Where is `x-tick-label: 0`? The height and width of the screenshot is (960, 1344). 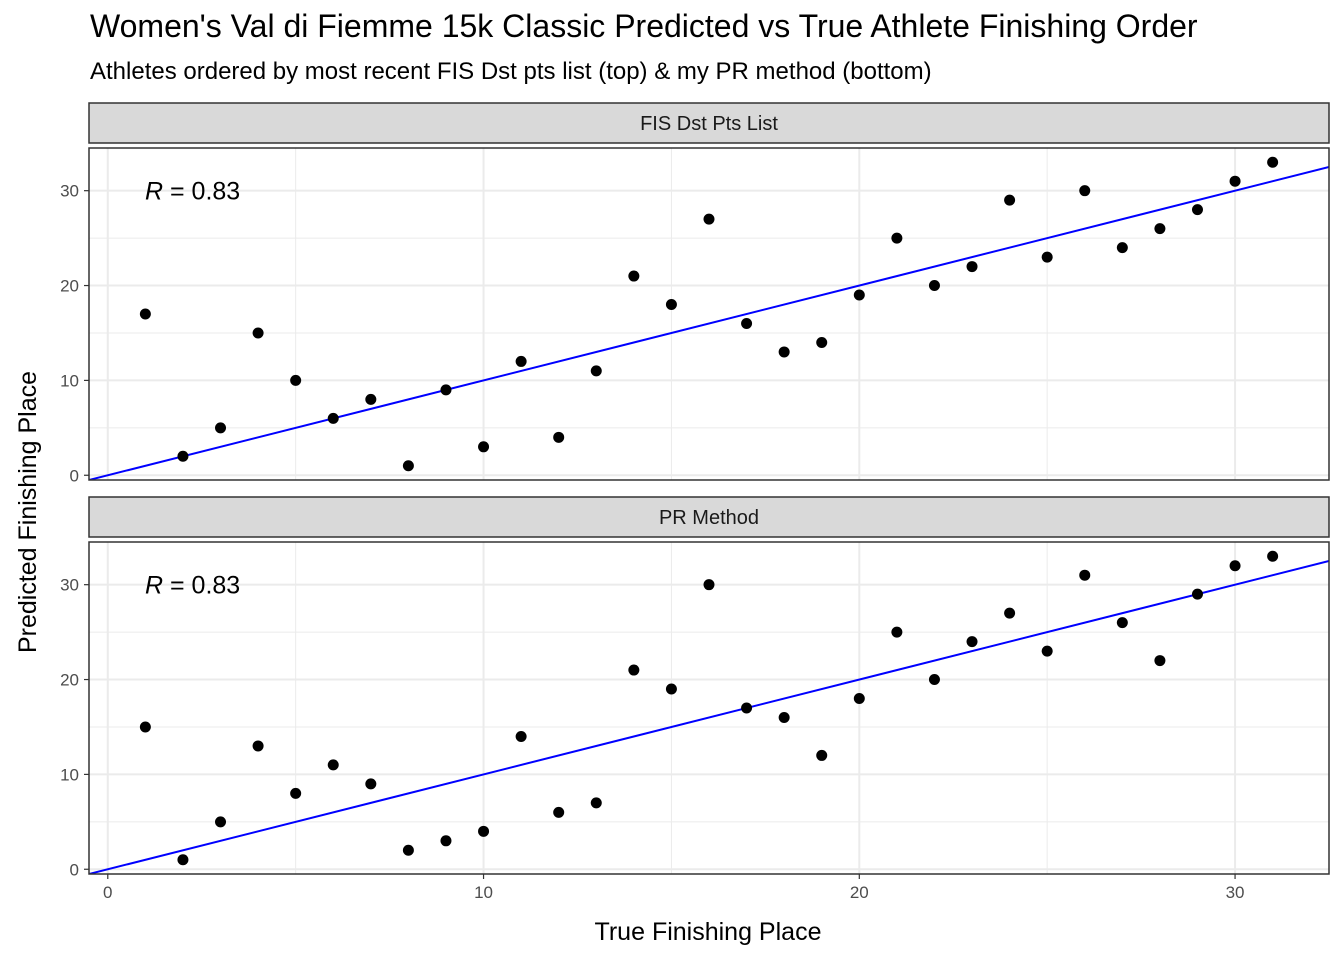
x-tick-label: 0 is located at coordinates (107, 892).